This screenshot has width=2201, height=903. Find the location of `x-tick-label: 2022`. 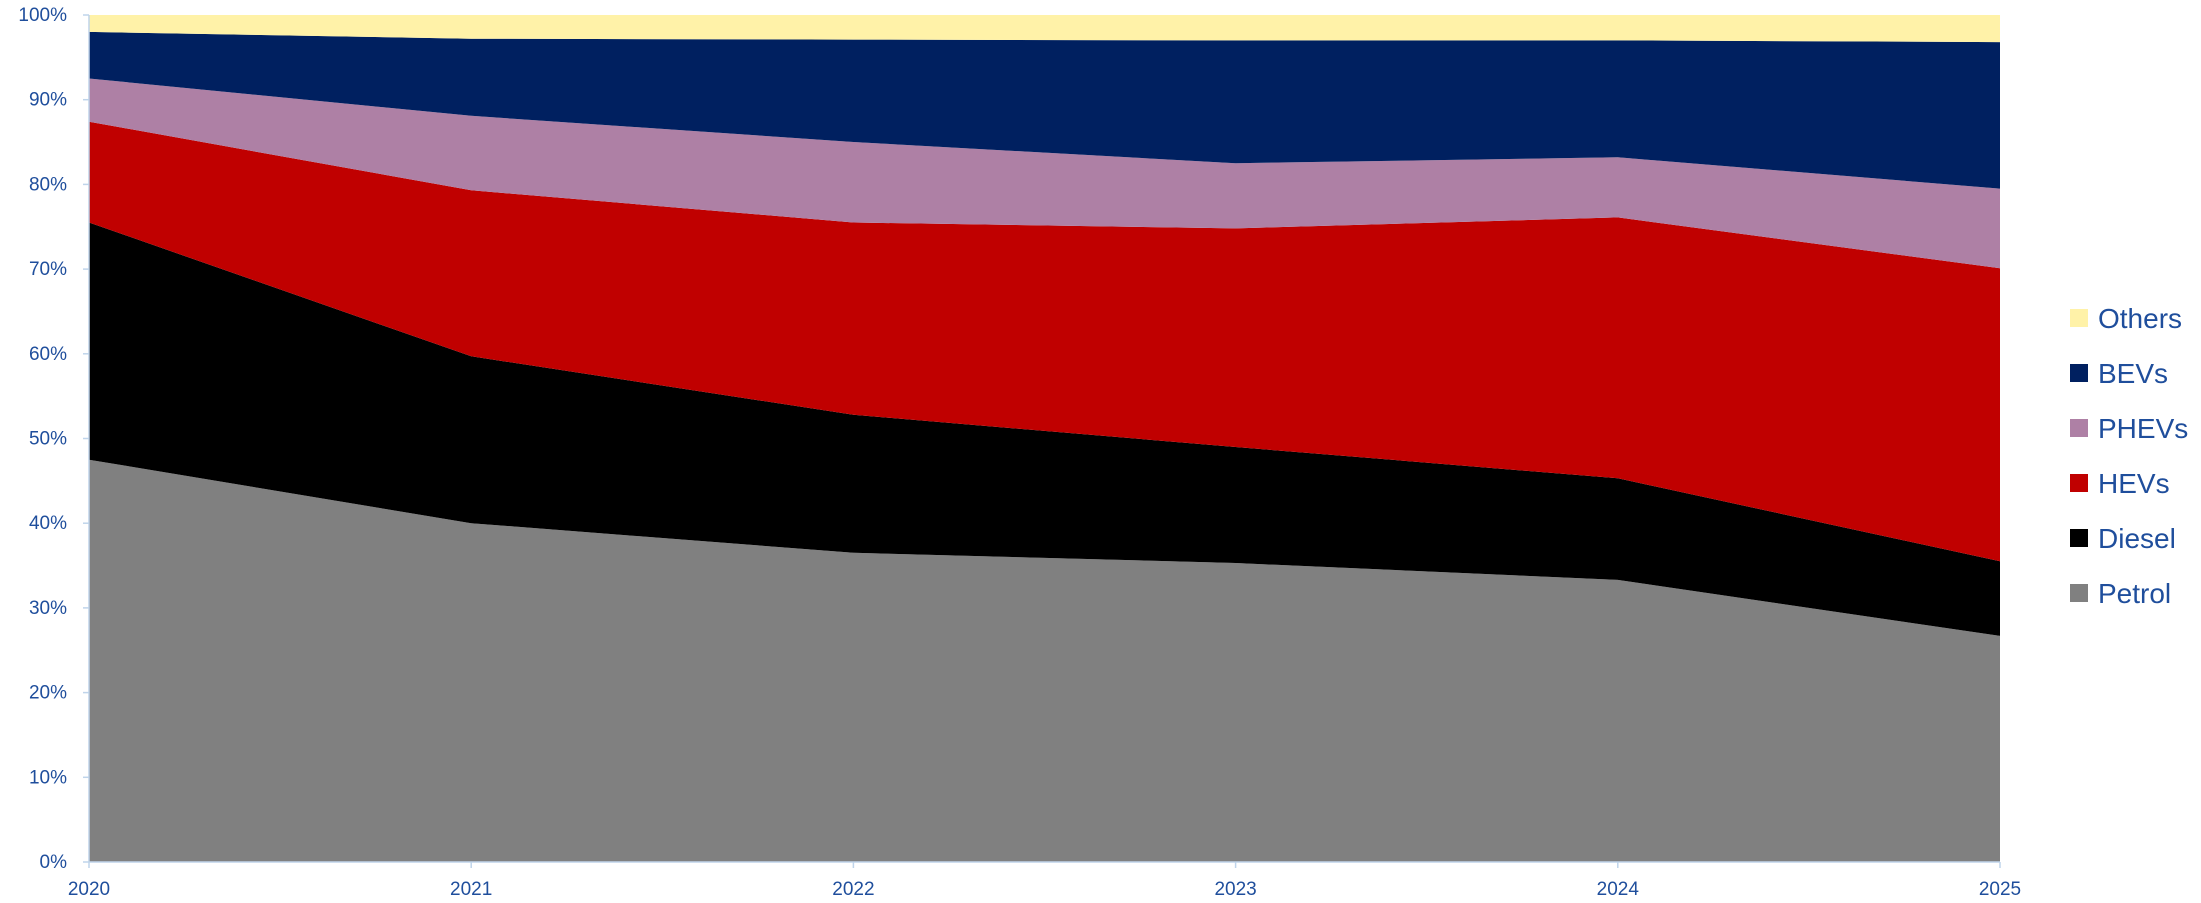

x-tick-label: 2022 is located at coordinates (853, 889).